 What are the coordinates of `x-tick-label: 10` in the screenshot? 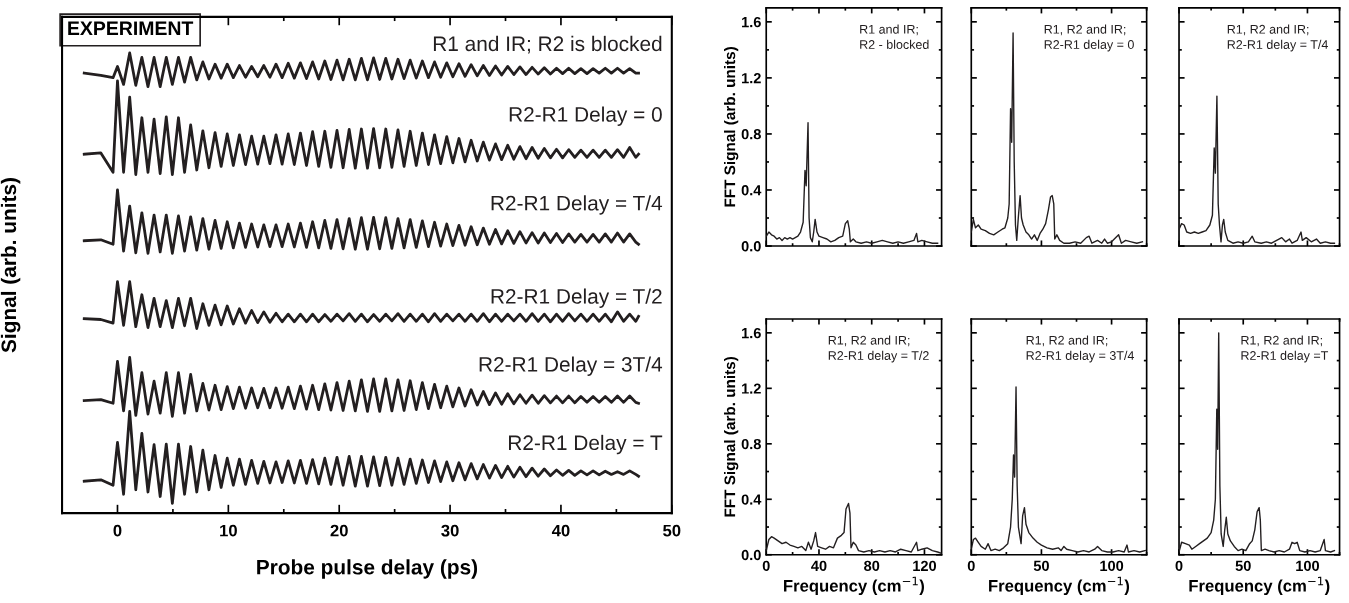 It's located at (228, 530).